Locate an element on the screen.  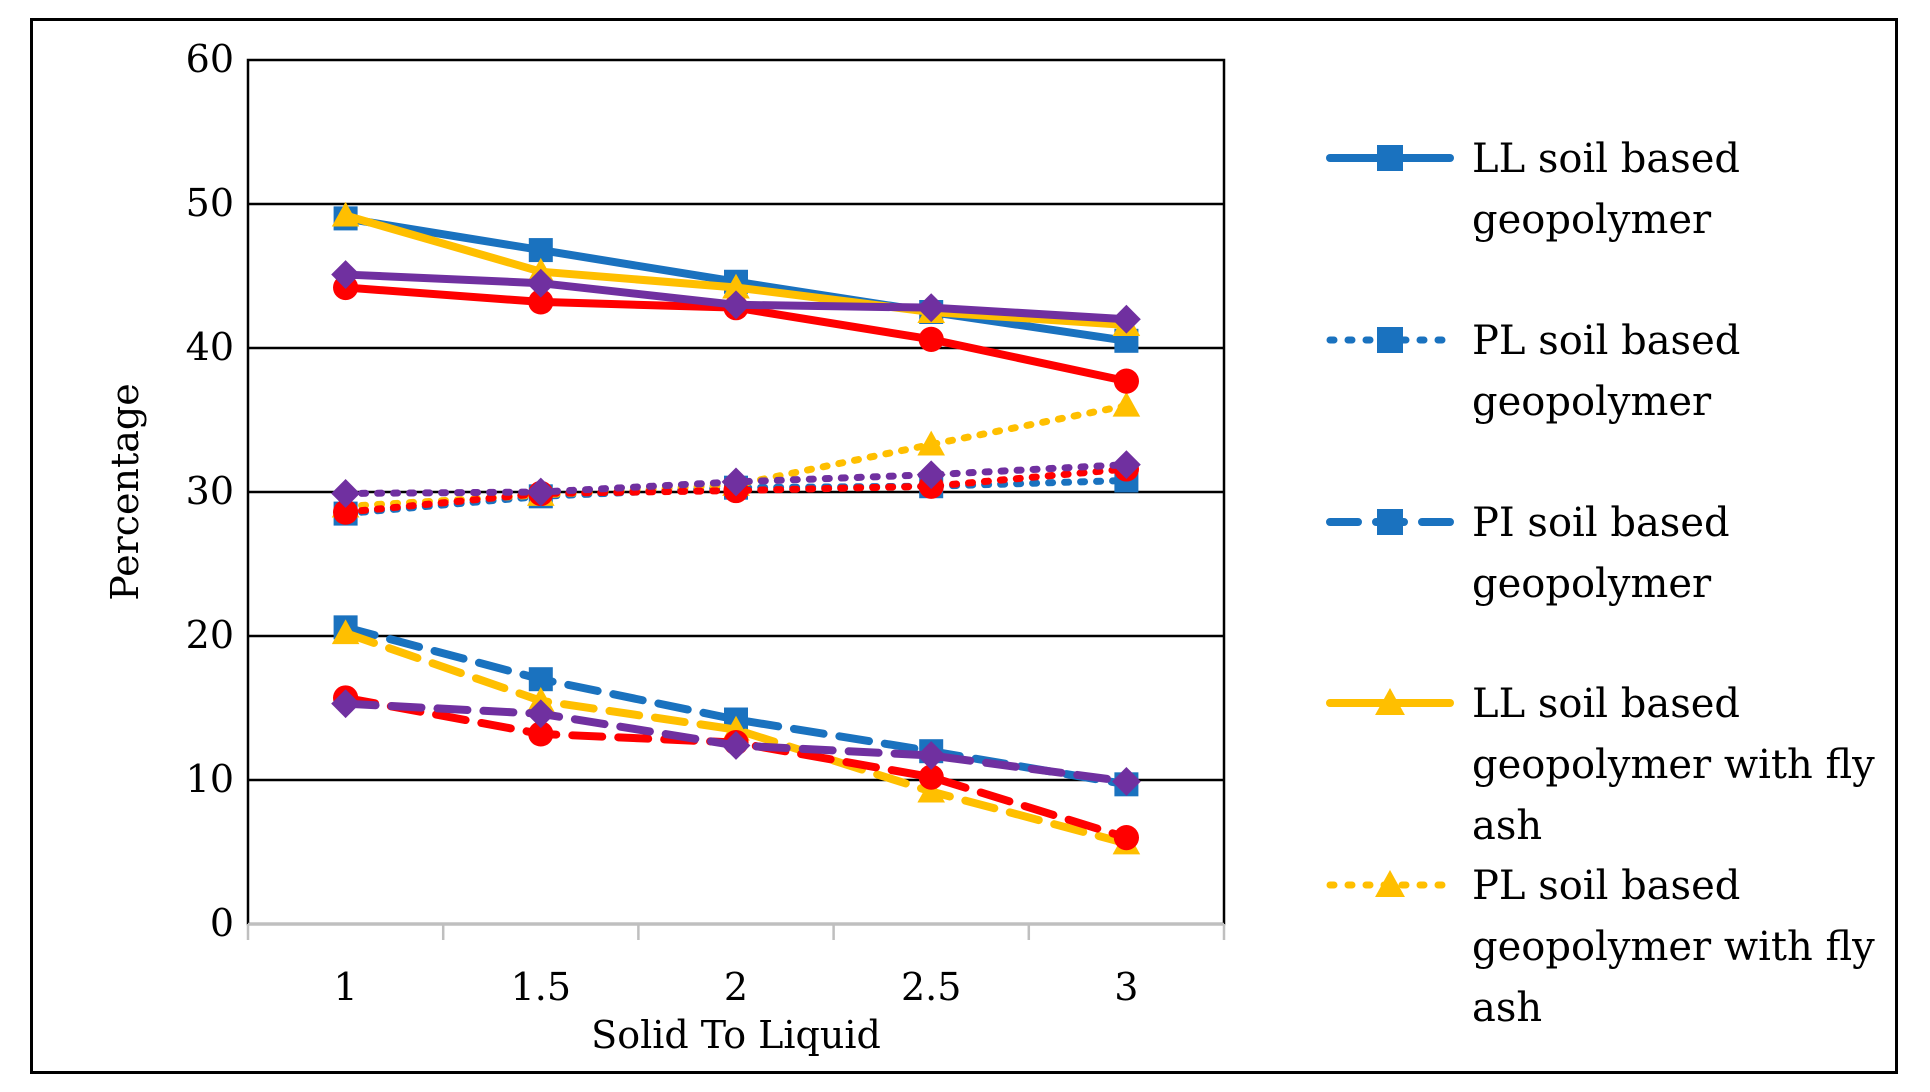
y-axis: 0 10 20 30 40 50 60 is located at coordinates (210, 491).